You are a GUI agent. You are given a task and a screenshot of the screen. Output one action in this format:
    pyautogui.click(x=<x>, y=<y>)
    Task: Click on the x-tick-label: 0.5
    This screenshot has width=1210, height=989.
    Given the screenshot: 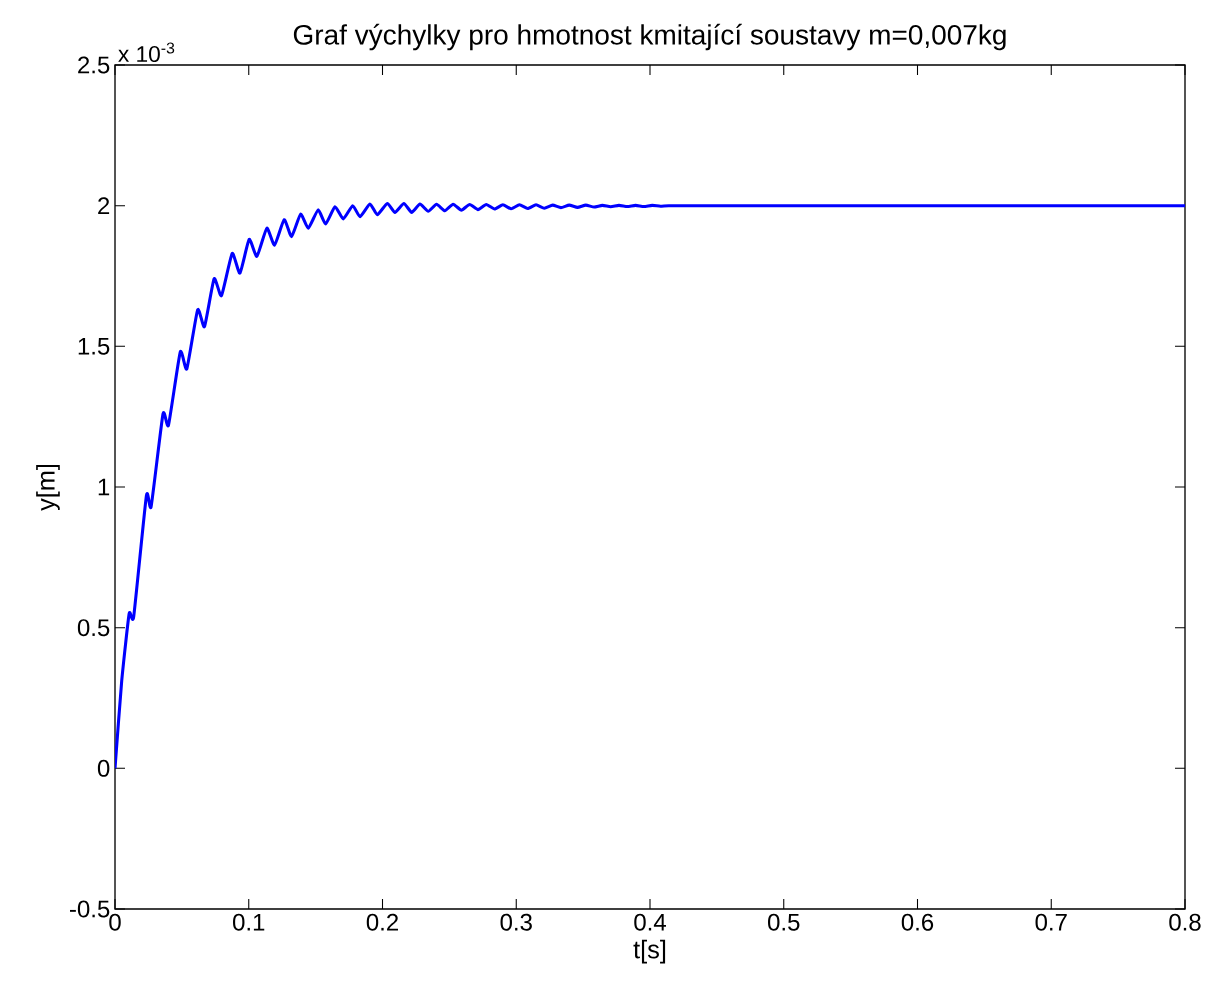 What is the action you would take?
    pyautogui.click(x=784, y=922)
    